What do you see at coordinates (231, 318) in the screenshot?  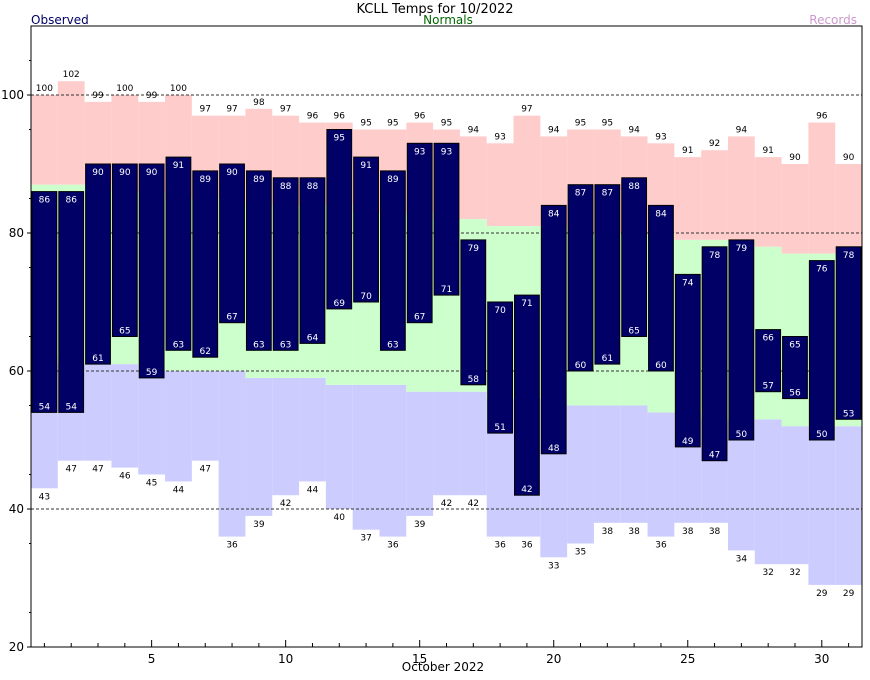 I see `observed-low-label-day-8: 67` at bounding box center [231, 318].